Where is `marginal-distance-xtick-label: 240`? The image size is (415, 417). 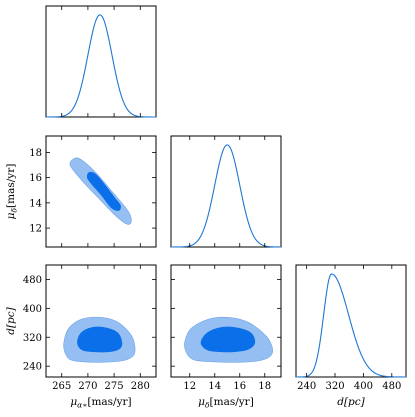 marginal-distance-xtick-label: 240 is located at coordinates (306, 386).